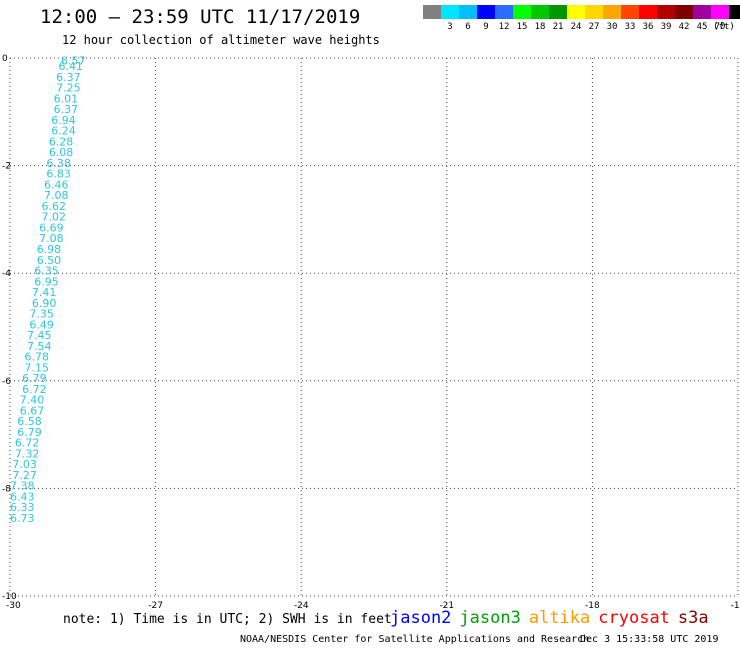 Image resolution: width=740 pixels, height=650 pixels. Describe the element at coordinates (13, 605) in the screenshot. I see `x-tick-label: -30` at that location.